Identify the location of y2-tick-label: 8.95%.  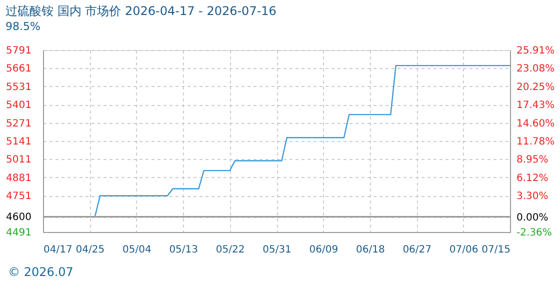
(532, 160).